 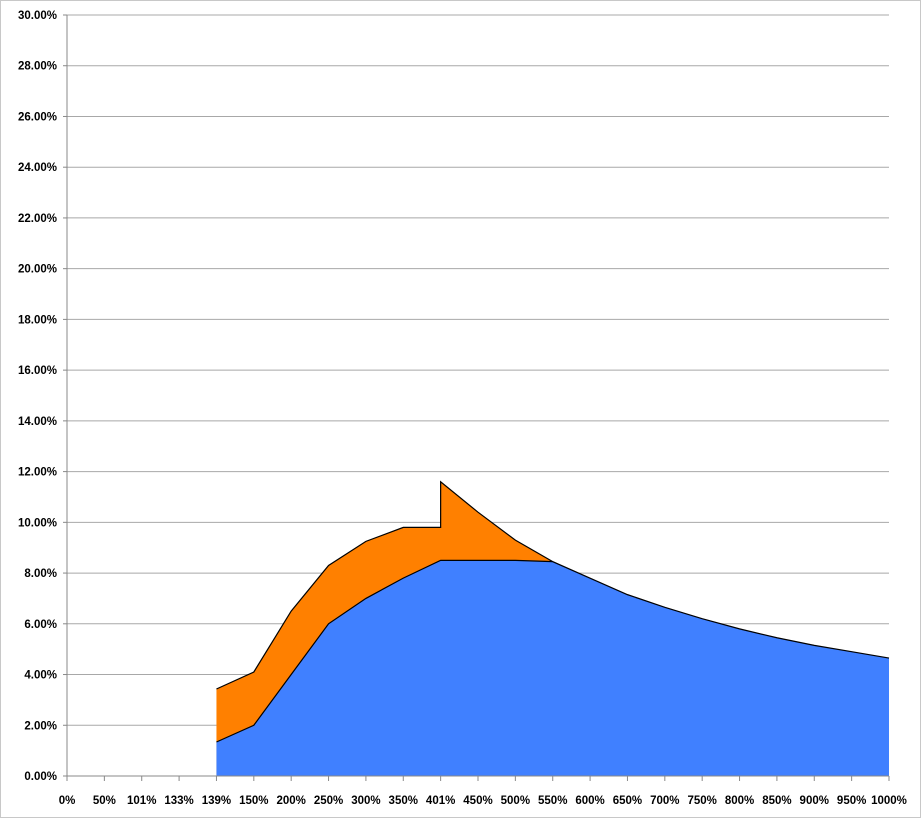 I want to click on x-tick-label: 200%, so click(x=290, y=801).